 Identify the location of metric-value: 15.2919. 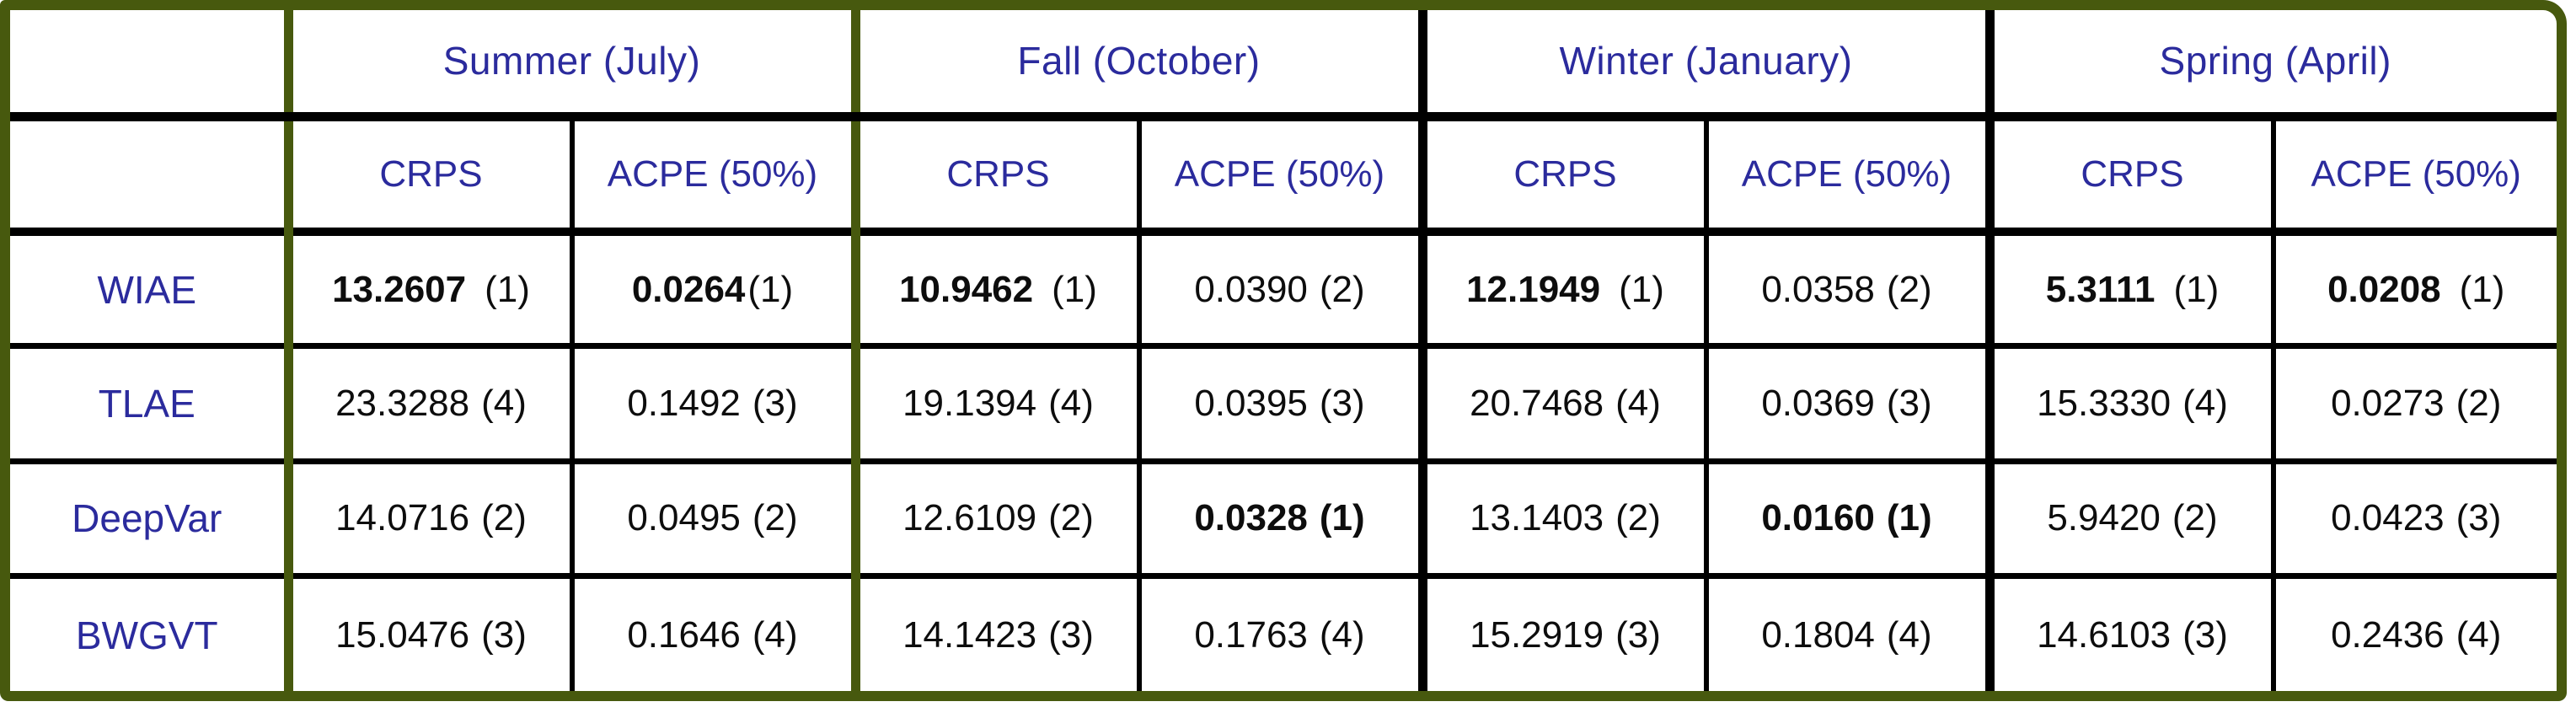
(1537, 634).